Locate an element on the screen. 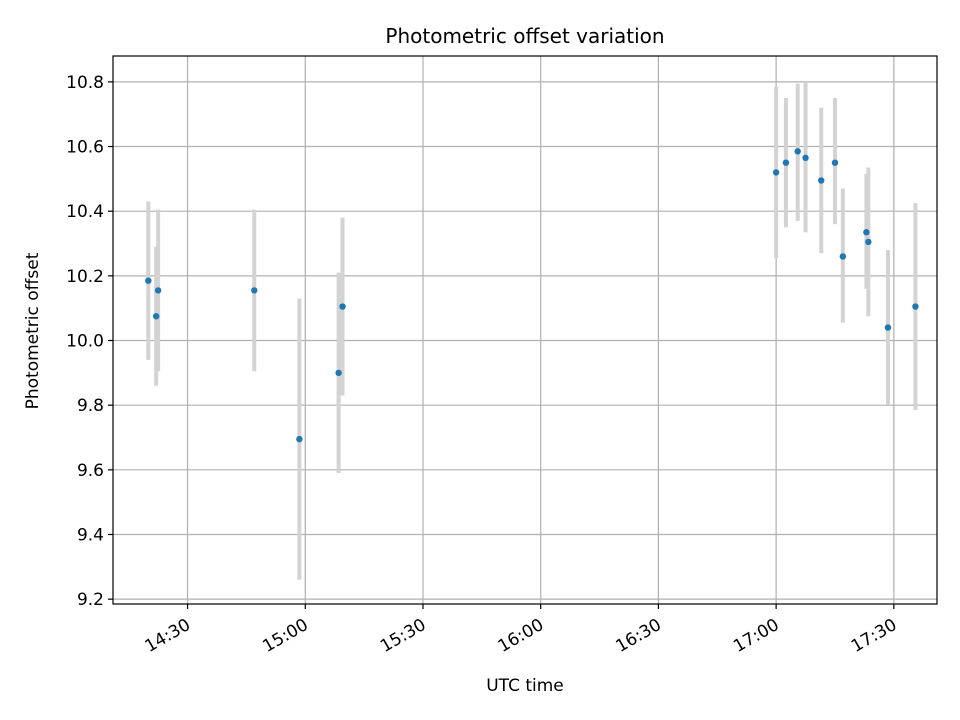 The image size is (960, 720). y-tick-label: 10.8 is located at coordinates (85, 83).